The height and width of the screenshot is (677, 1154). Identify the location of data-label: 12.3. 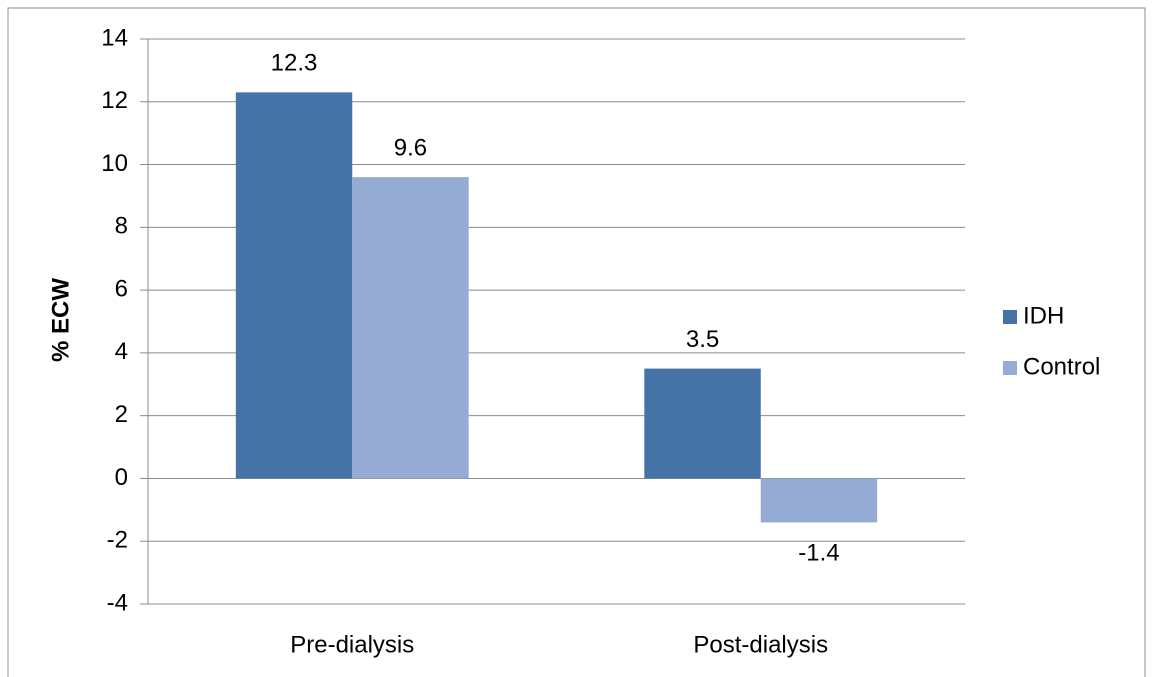
(294, 63).